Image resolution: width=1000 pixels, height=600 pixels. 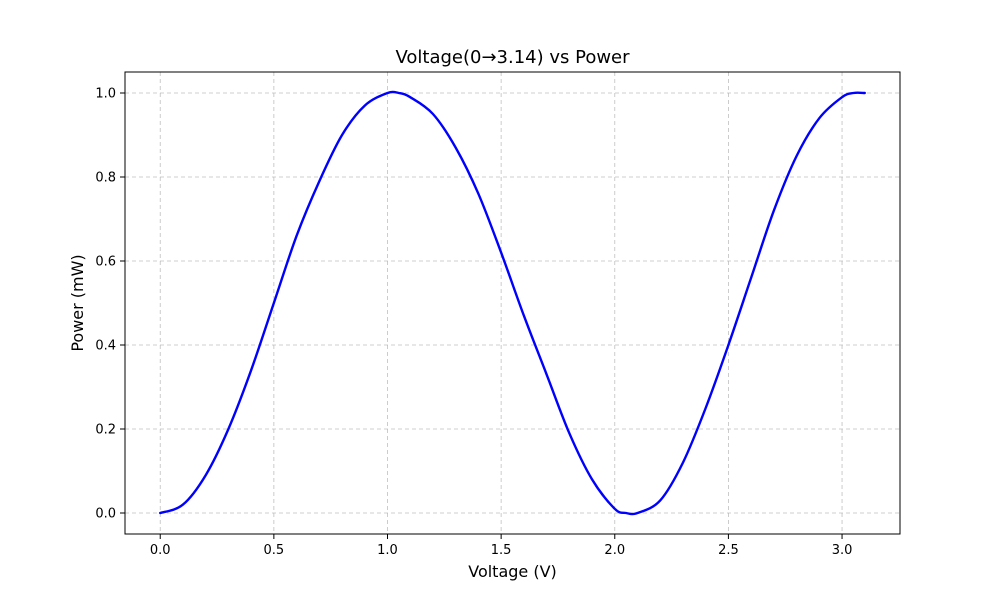 What do you see at coordinates (842, 550) in the screenshot?
I see `x-tick-label: 3.0` at bounding box center [842, 550].